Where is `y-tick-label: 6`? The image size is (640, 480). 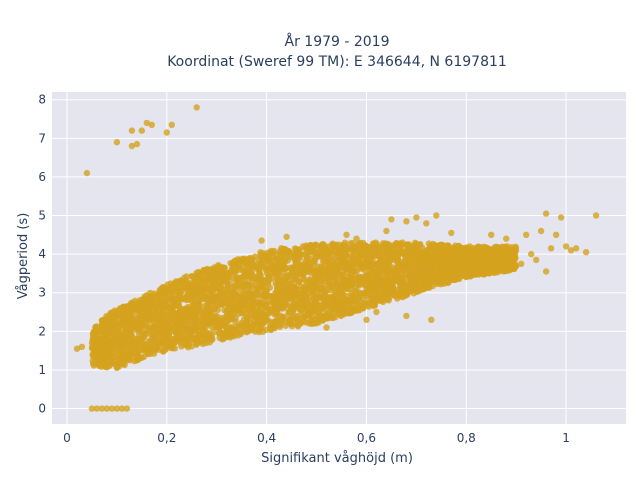
y-tick-label: 6 is located at coordinates (42, 177).